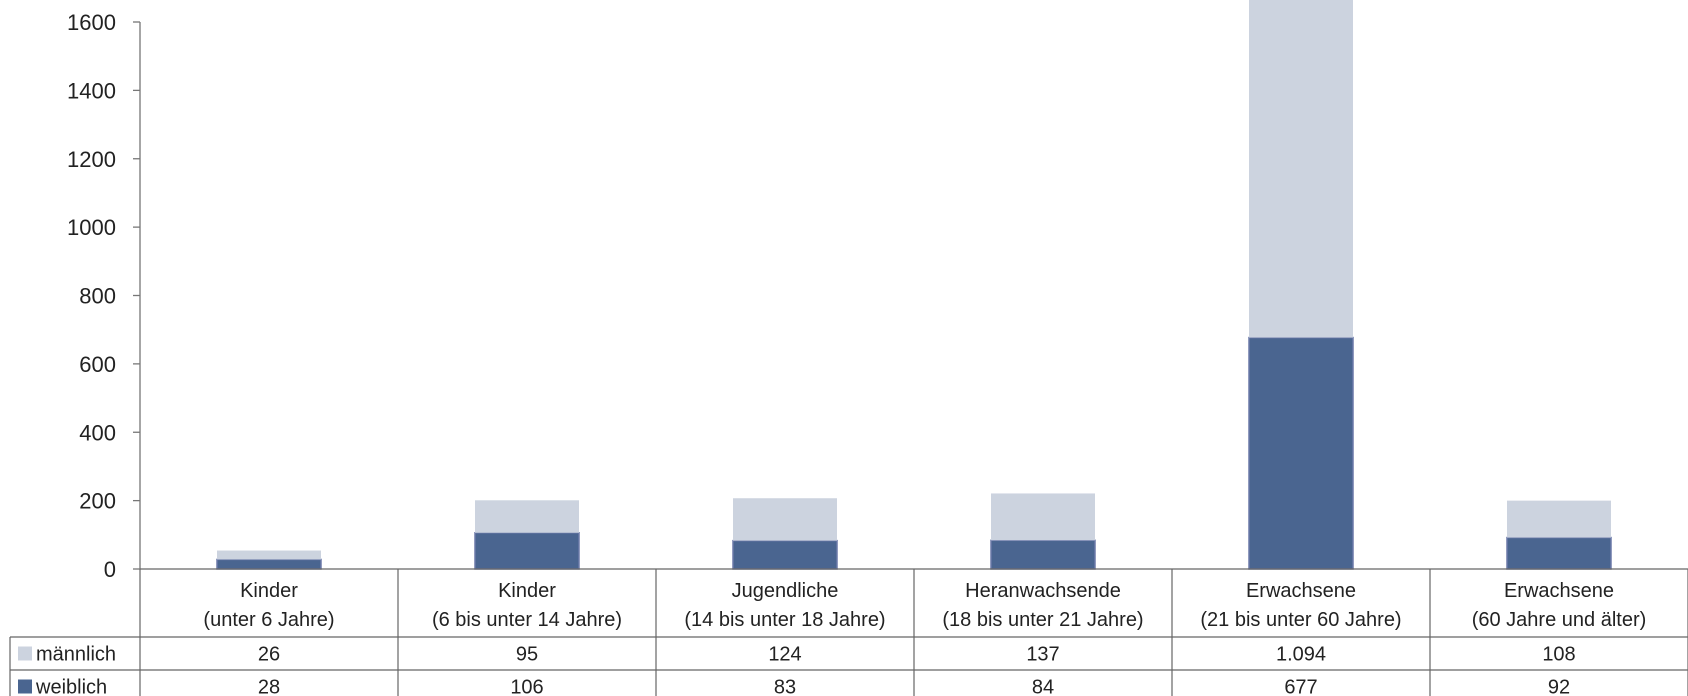 This screenshot has width=1688, height=696. What do you see at coordinates (1301, 655) in the screenshot?
I see `table-cell-value: 1.094` at bounding box center [1301, 655].